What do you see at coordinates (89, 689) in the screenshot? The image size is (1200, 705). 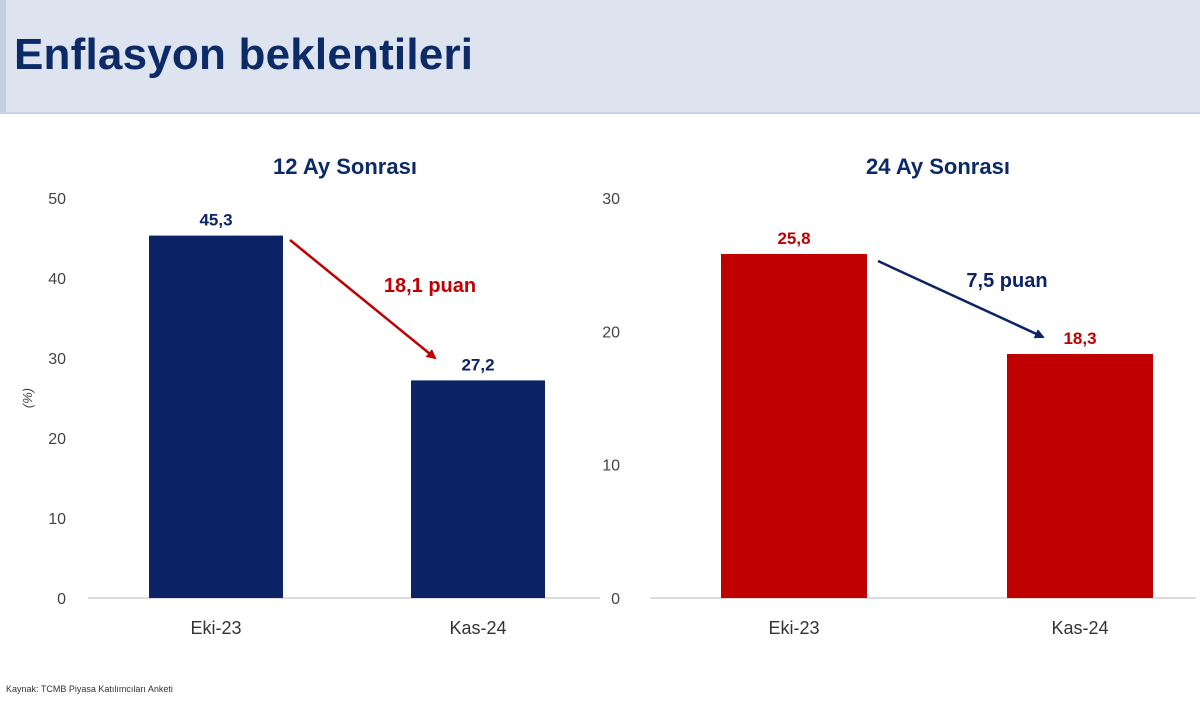 I see `source-note: Kaynak: TCMB Piyasa Katılımcıları Anketi` at bounding box center [89, 689].